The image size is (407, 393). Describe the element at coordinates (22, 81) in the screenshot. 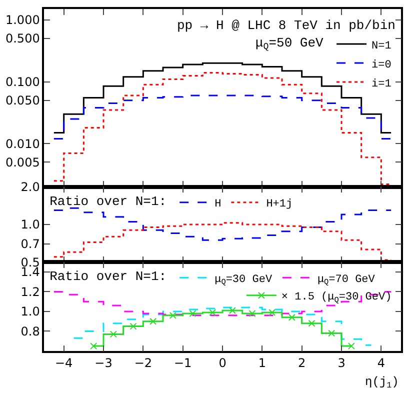

I see `y-tick-label: 0.100` at that location.